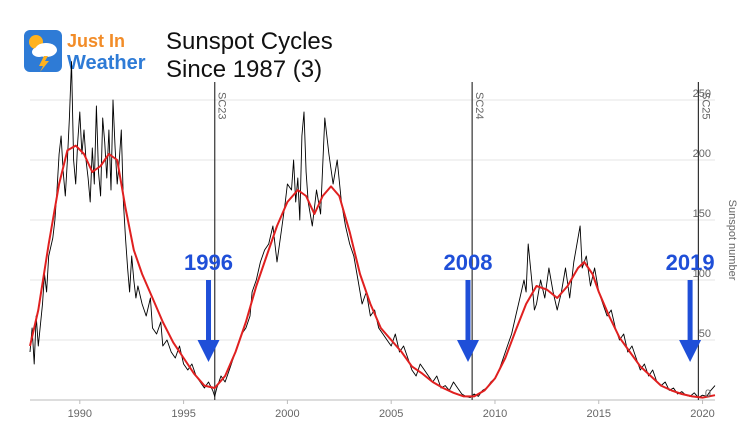  What do you see at coordinates (80, 414) in the screenshot?
I see `x-tick-label: 1990` at bounding box center [80, 414].